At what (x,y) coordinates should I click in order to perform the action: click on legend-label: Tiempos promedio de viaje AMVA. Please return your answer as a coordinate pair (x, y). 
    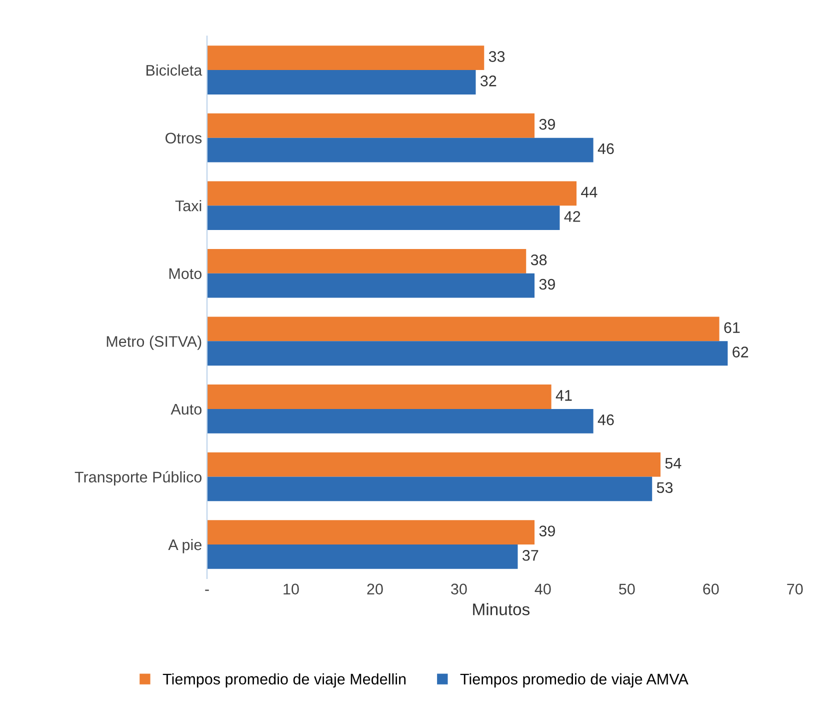
    Looking at the image, I should click on (574, 680).